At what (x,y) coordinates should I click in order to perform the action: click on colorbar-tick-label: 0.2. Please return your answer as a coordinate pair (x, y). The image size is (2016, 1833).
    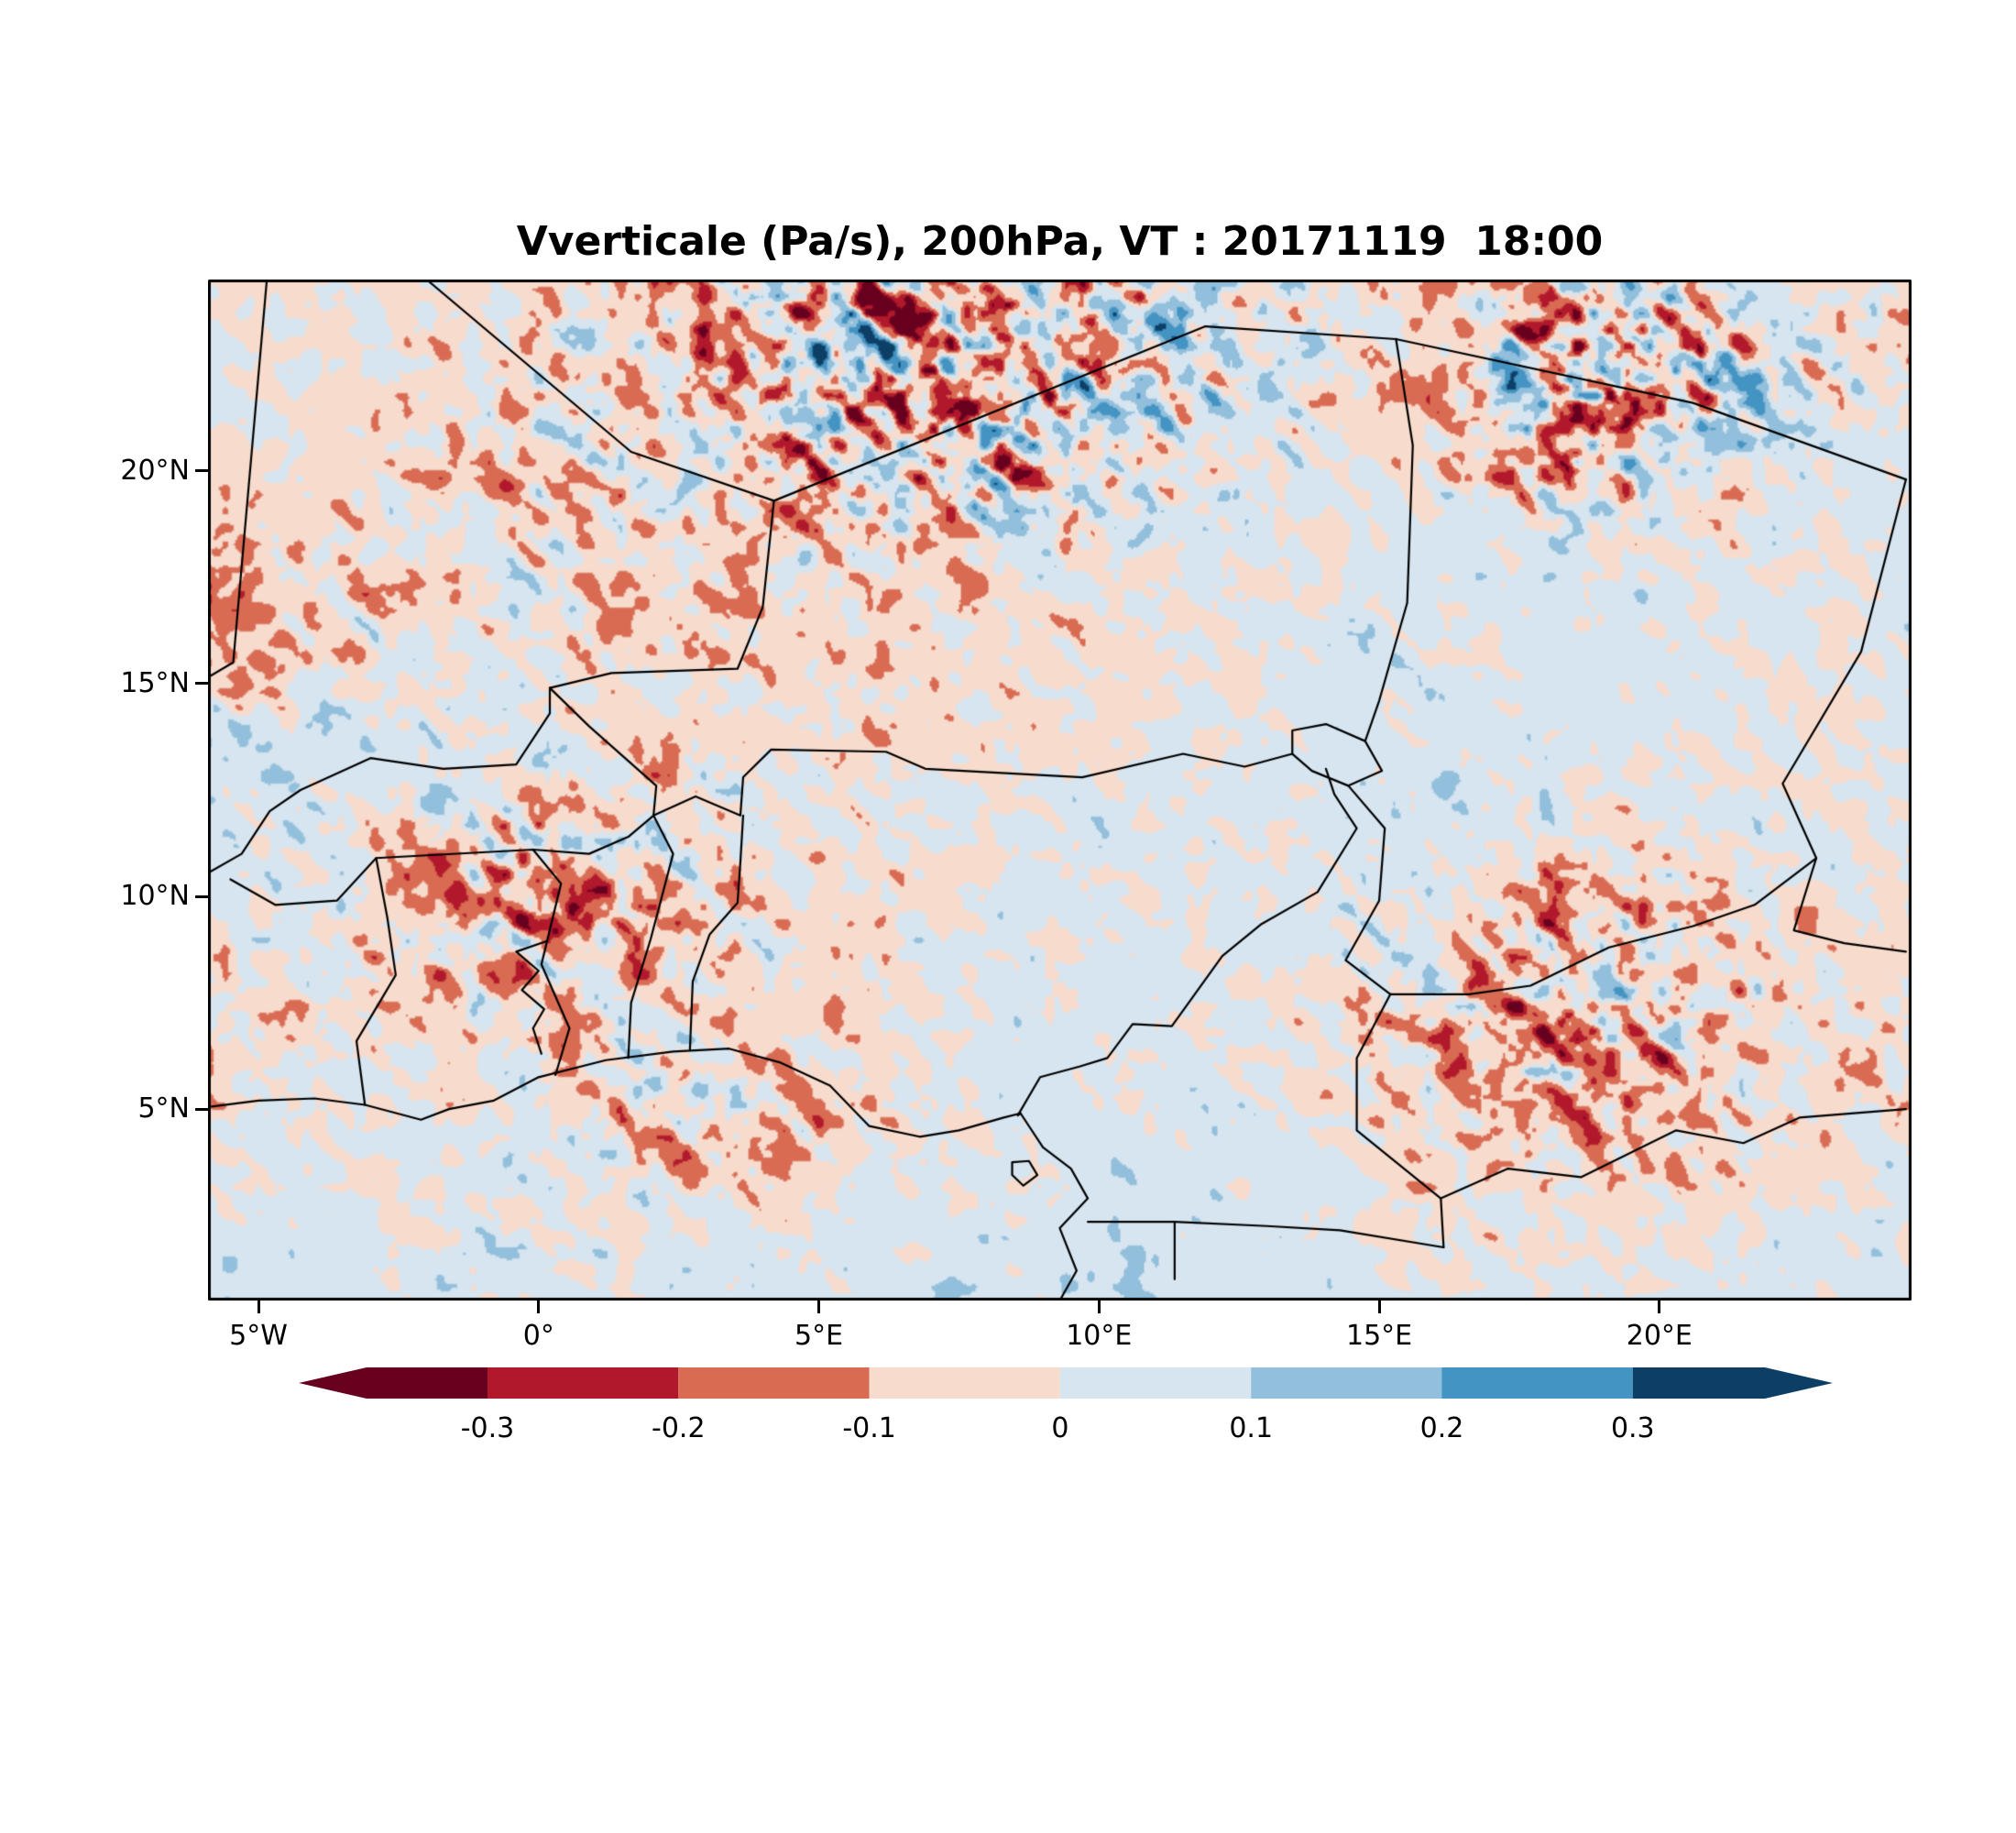
    Looking at the image, I should click on (1442, 1428).